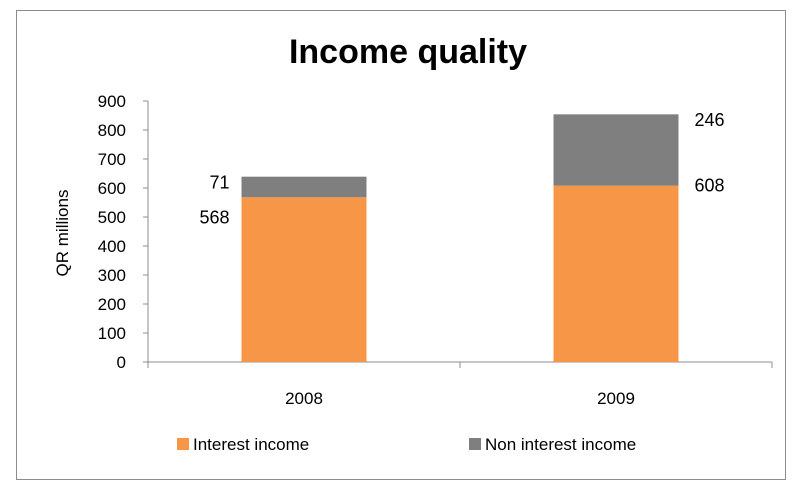  What do you see at coordinates (710, 120) in the screenshot?
I see `data-label: 246` at bounding box center [710, 120].